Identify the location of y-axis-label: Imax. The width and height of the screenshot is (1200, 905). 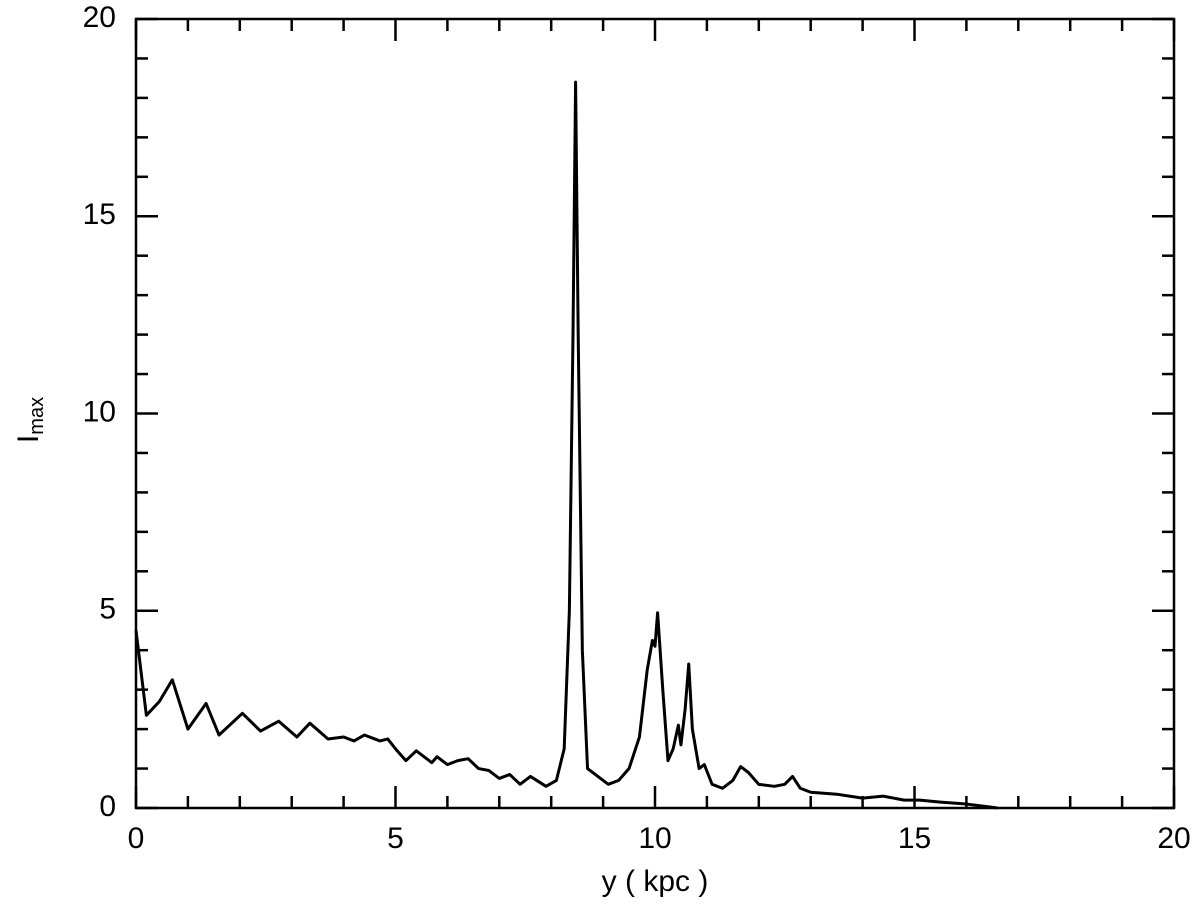
(30, 420).